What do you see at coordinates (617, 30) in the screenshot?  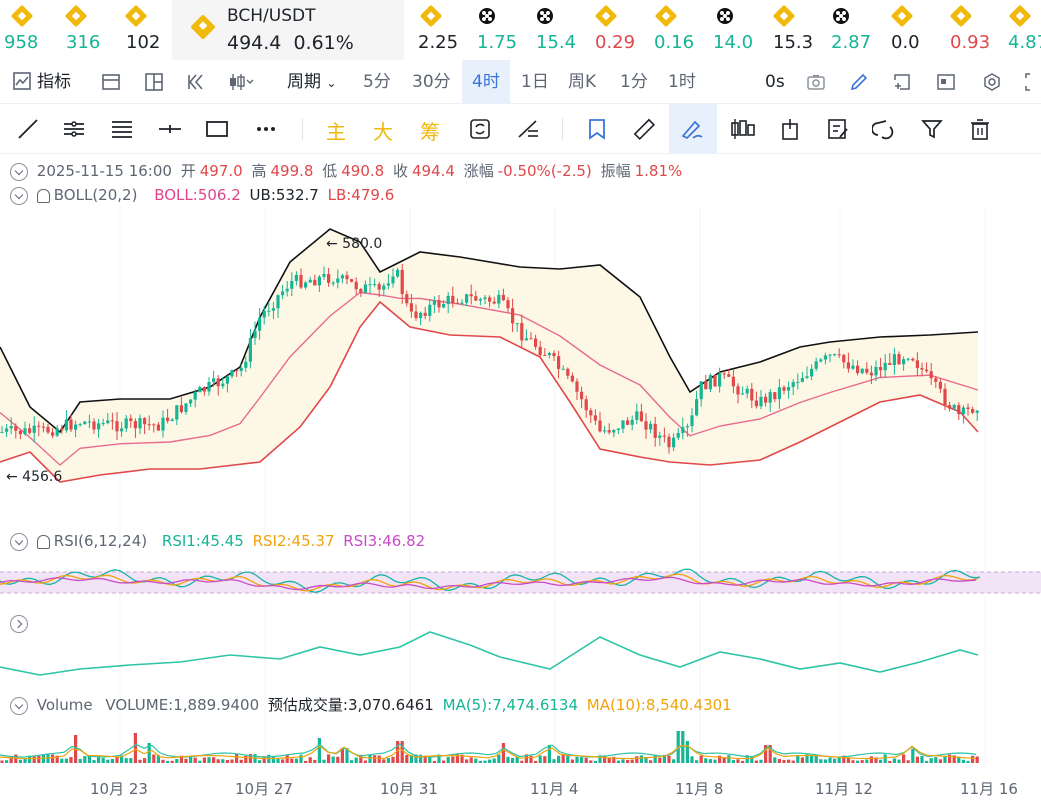 I see `ticker-item: 0.29` at bounding box center [617, 30].